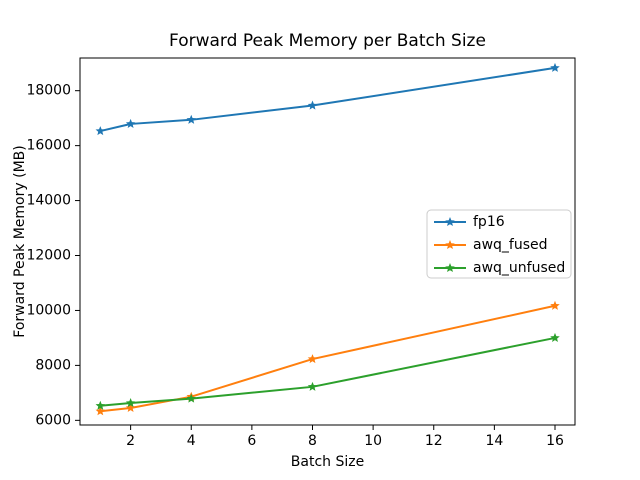 This screenshot has height=480, width=640. What do you see at coordinates (519, 268) in the screenshot?
I see `legend-label-awq_unfused: awq_unfused` at bounding box center [519, 268].